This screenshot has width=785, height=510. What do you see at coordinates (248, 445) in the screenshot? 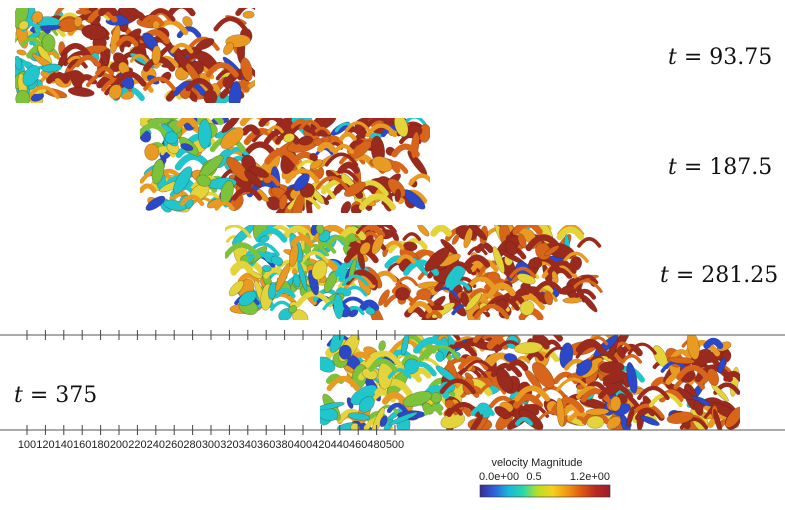
I see `tick-label: 340` at bounding box center [248, 445].